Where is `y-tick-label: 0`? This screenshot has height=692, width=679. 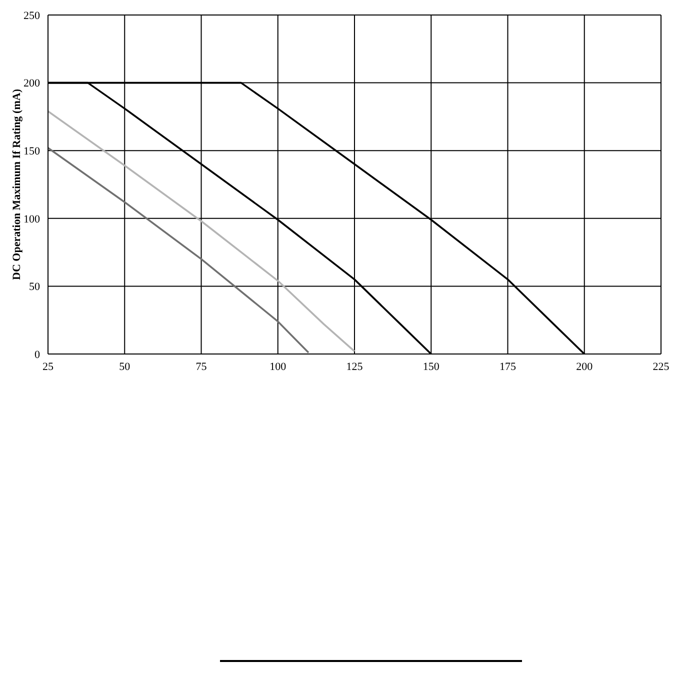 y-tick-label: 0 is located at coordinates (37, 354).